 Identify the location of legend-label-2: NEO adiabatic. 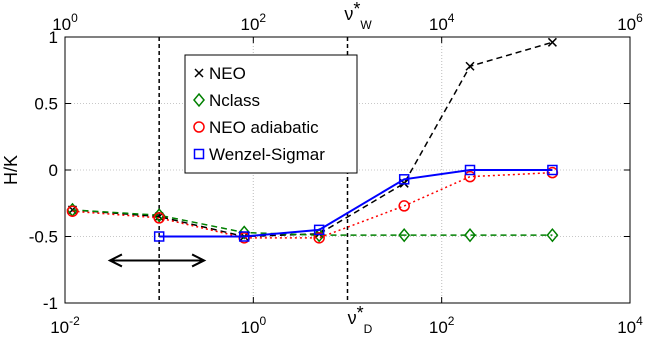
(264, 127).